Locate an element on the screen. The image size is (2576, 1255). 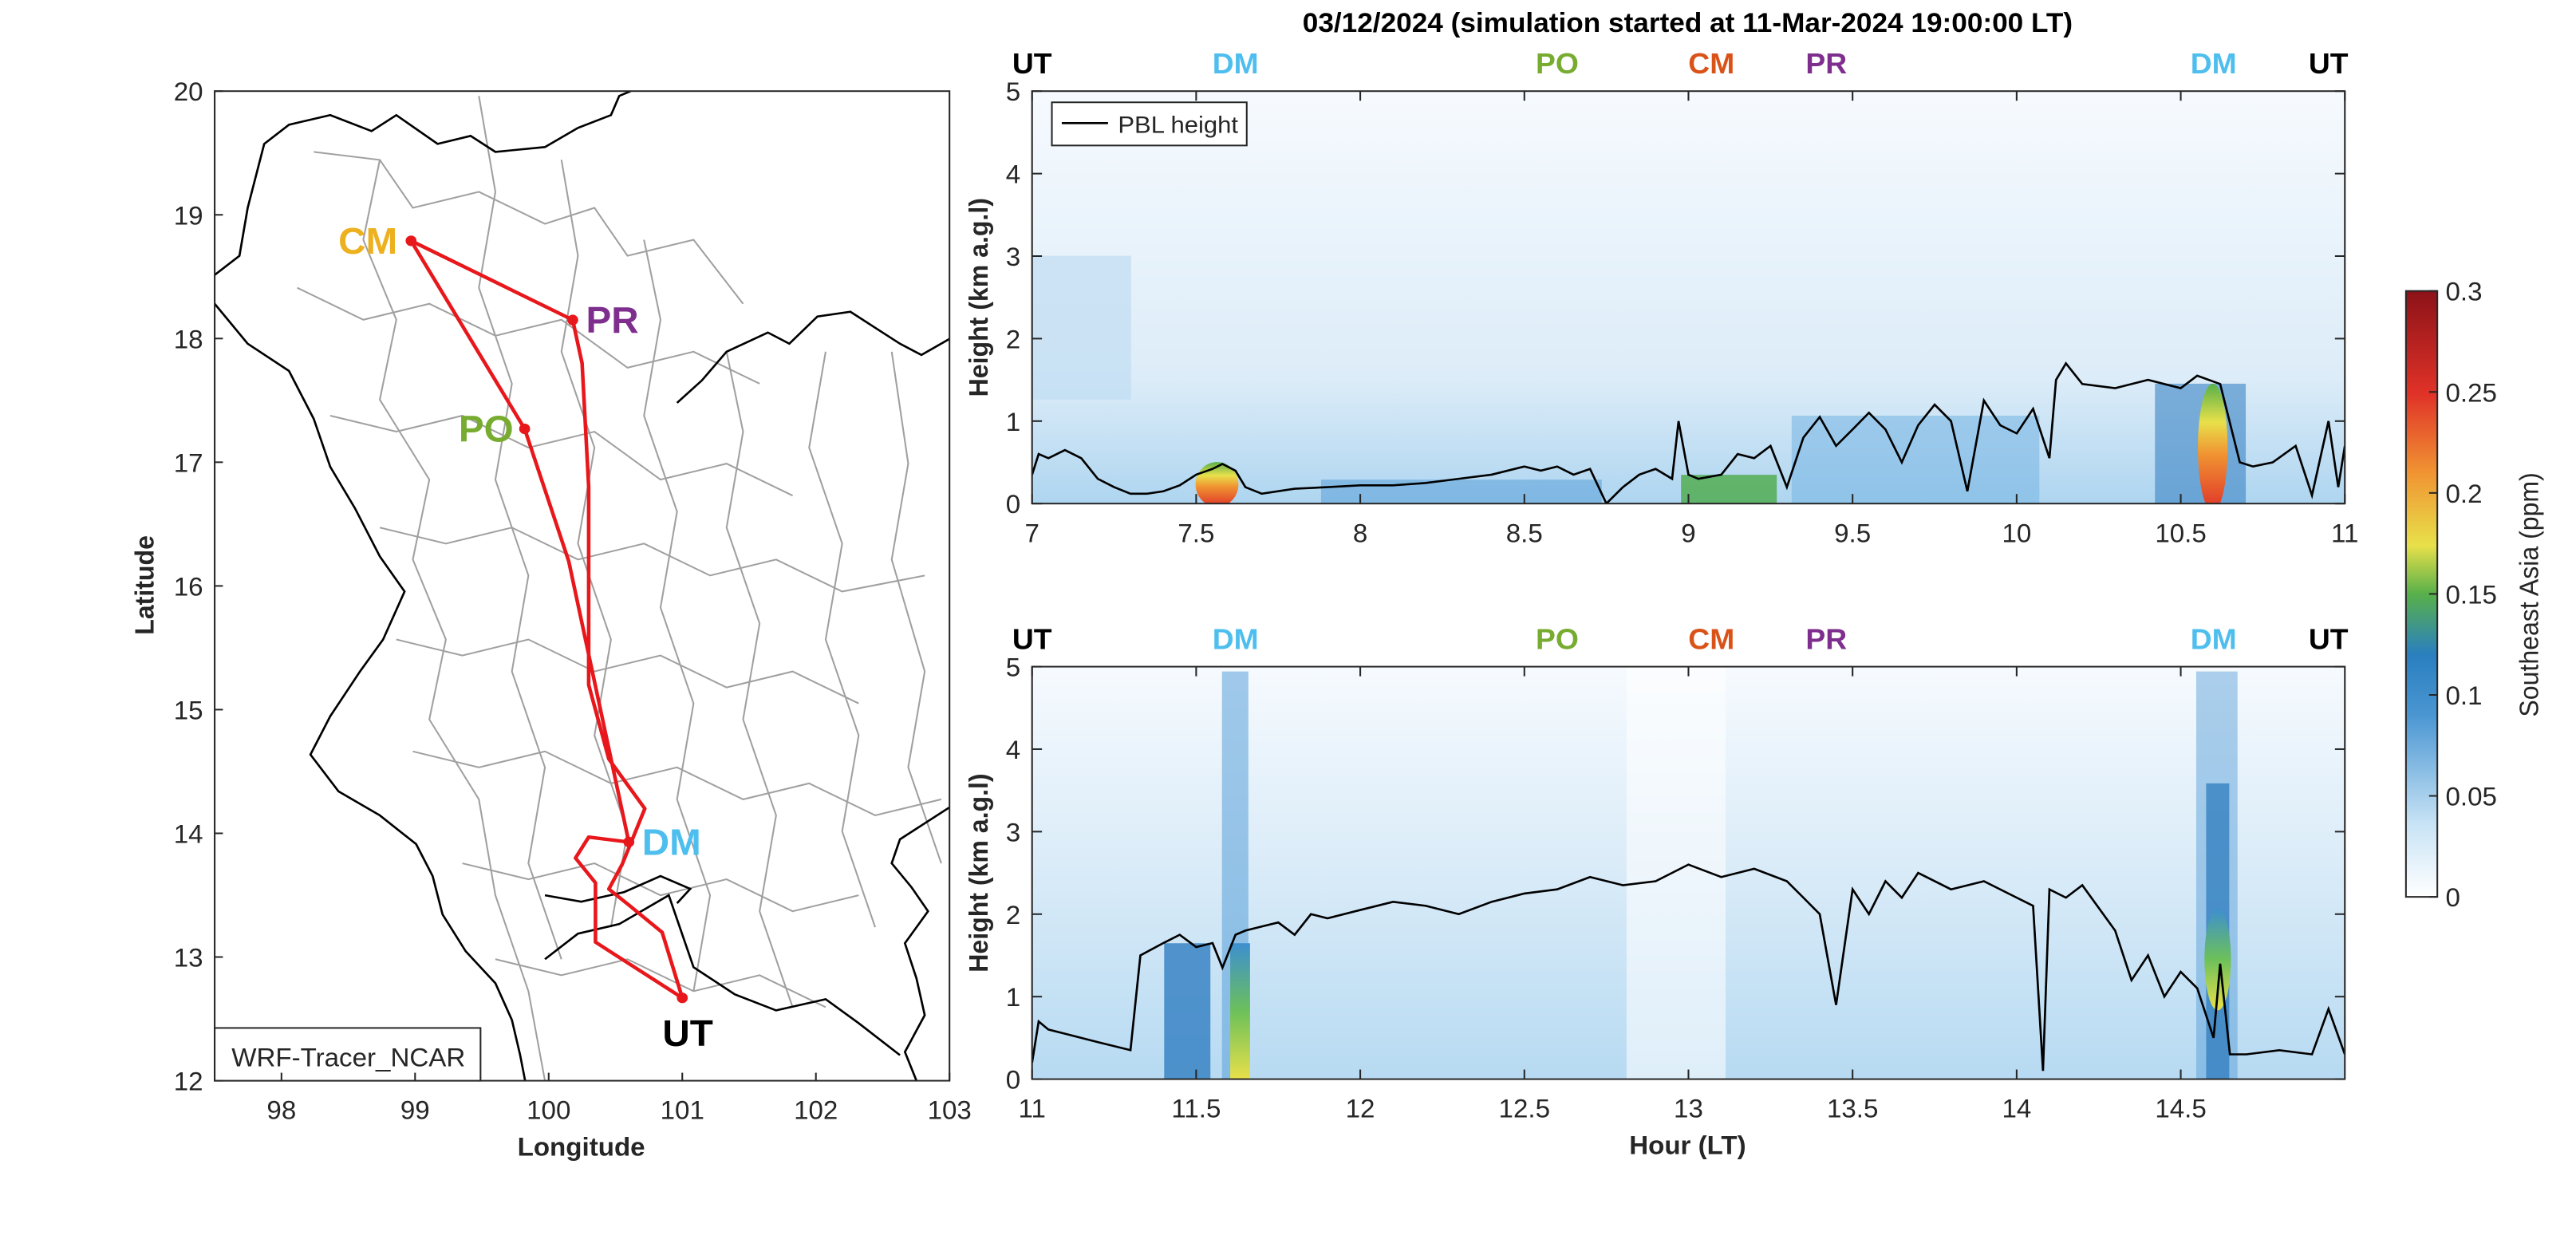
map-y-tick-label: 20 is located at coordinates (189, 91).